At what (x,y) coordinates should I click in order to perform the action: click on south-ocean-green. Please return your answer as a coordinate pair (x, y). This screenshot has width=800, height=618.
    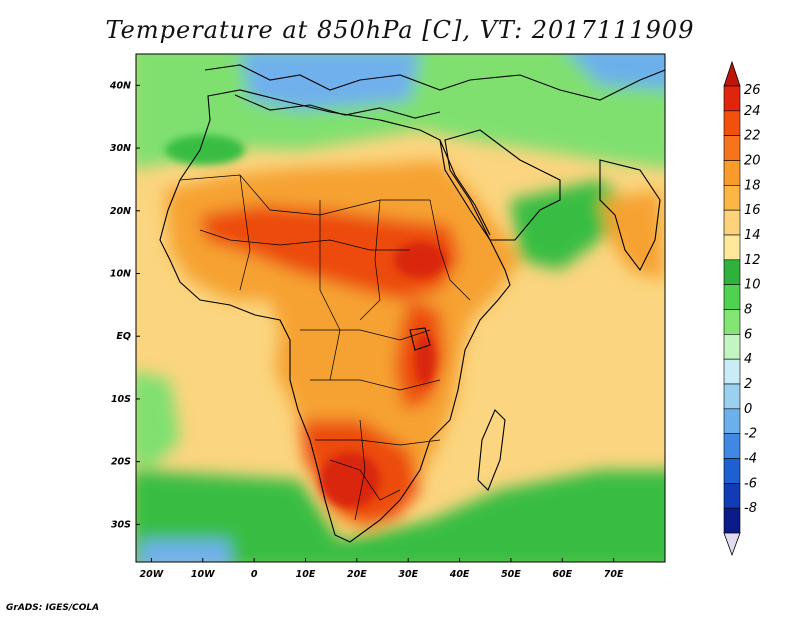
    Looking at the image, I should click on (400, 516).